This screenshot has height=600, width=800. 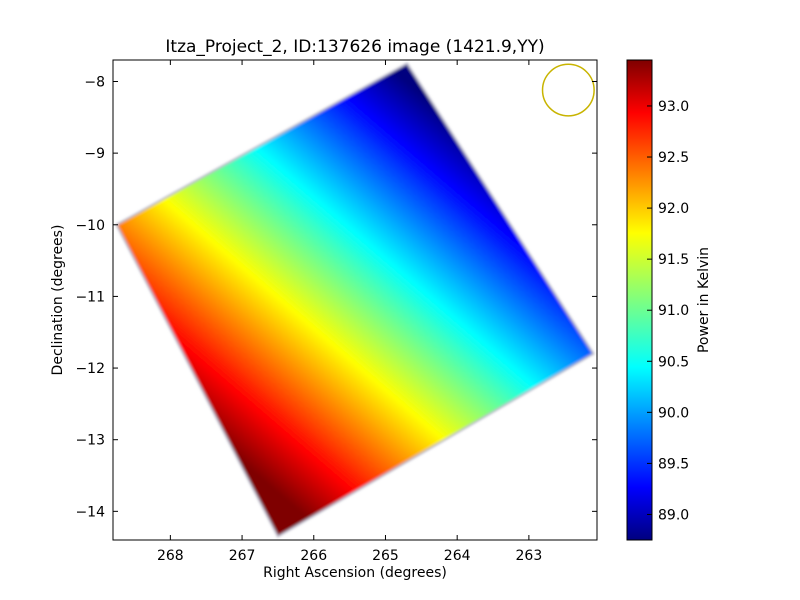 What do you see at coordinates (94, 154) in the screenshot?
I see `y-tick-label: −9` at bounding box center [94, 154].